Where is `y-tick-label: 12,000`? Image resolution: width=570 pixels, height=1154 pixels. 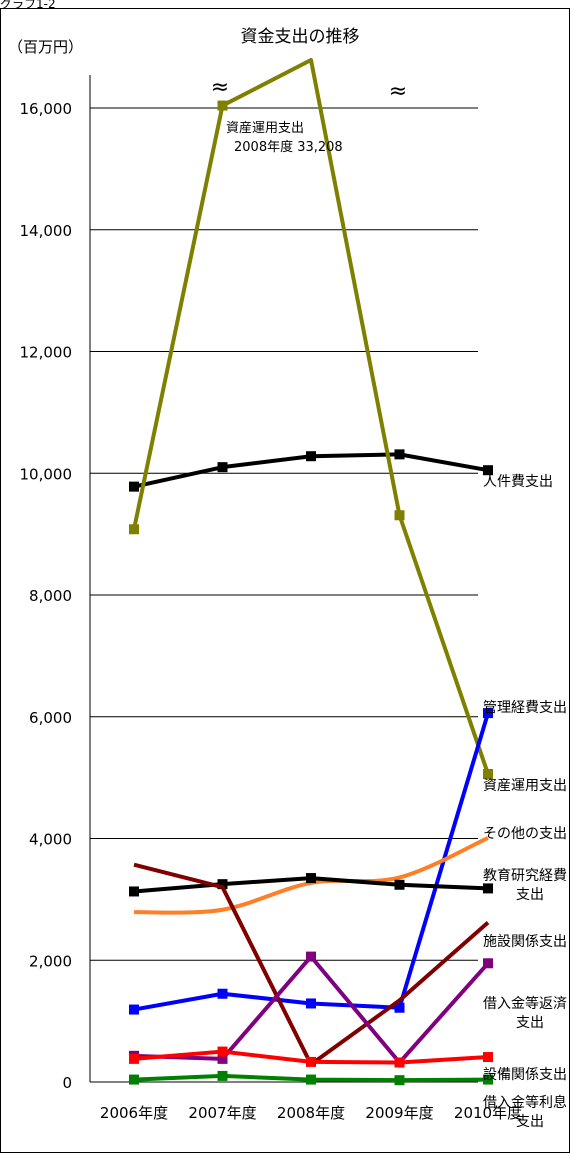 y-tick-label: 12,000 is located at coordinates (46, 353).